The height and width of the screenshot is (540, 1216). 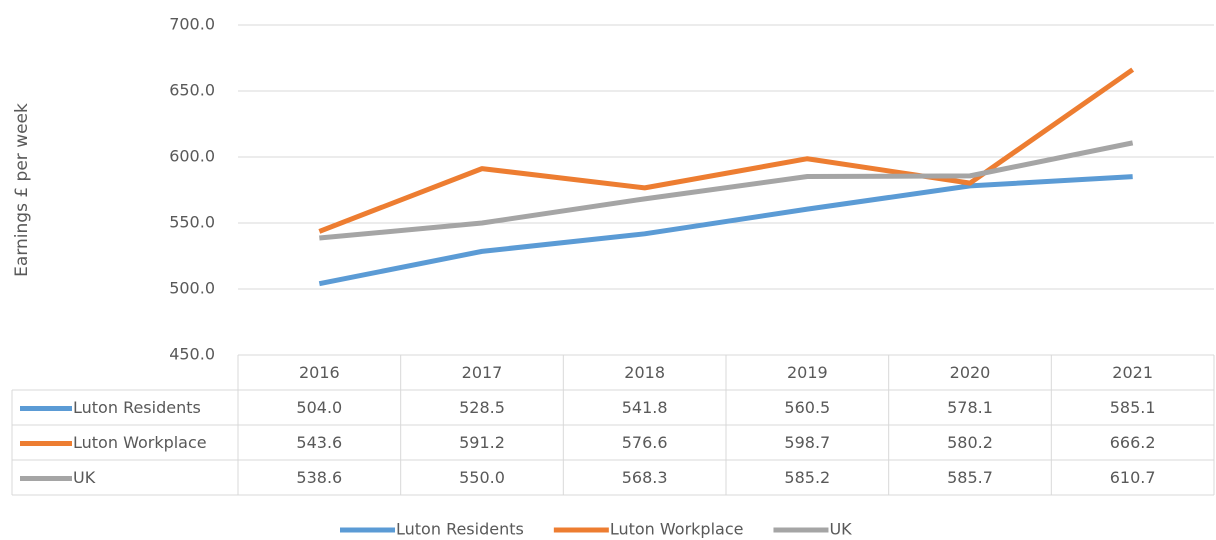 What do you see at coordinates (319, 442) in the screenshot?
I see `table-cell: 543.6` at bounding box center [319, 442].